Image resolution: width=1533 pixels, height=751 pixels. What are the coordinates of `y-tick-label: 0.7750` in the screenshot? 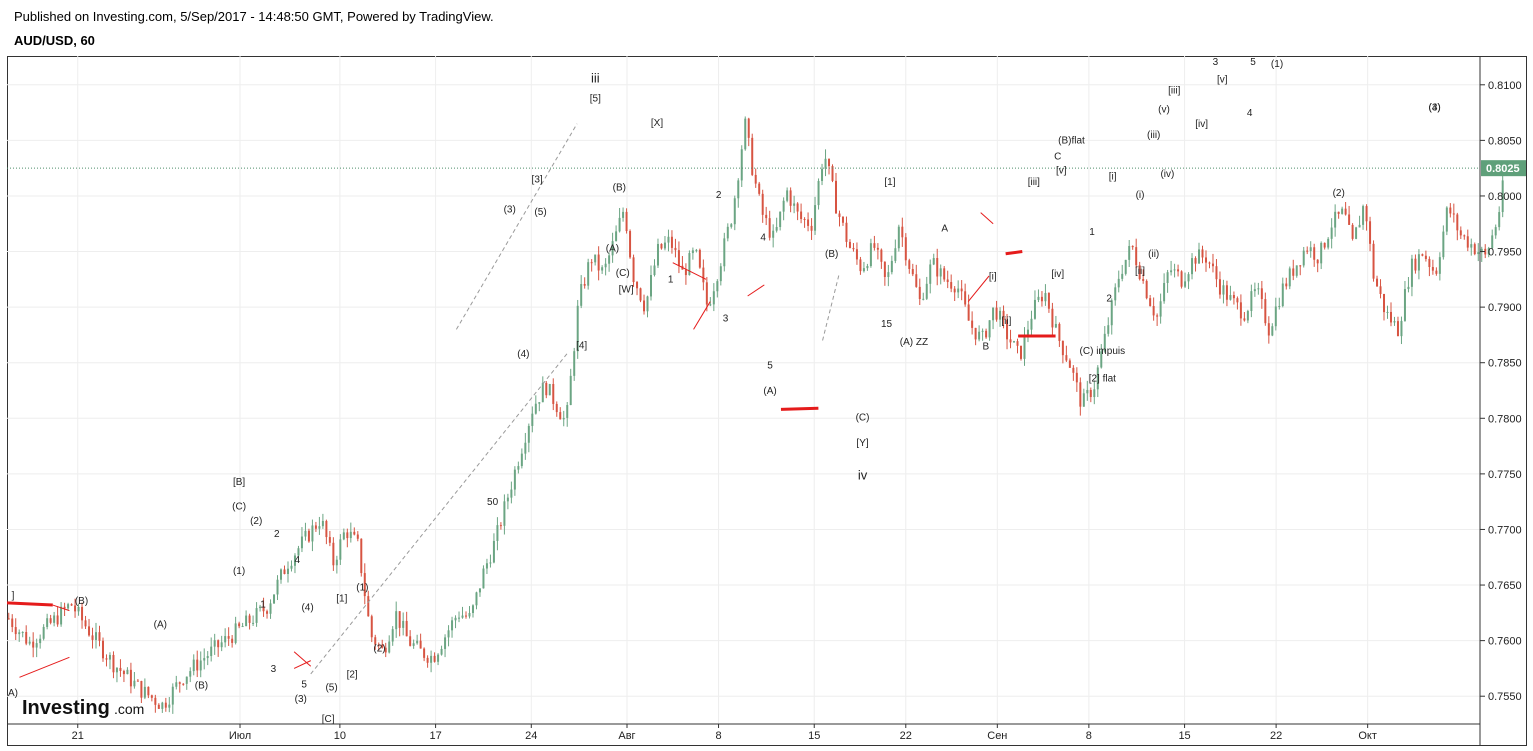 It's located at (1505, 475).